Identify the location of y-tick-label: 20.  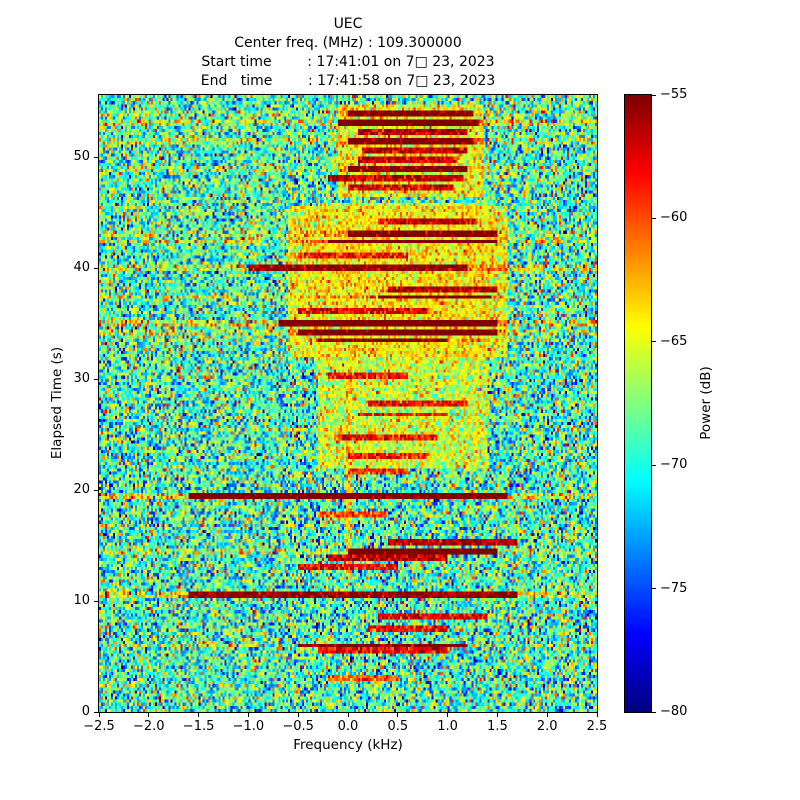
(81, 490).